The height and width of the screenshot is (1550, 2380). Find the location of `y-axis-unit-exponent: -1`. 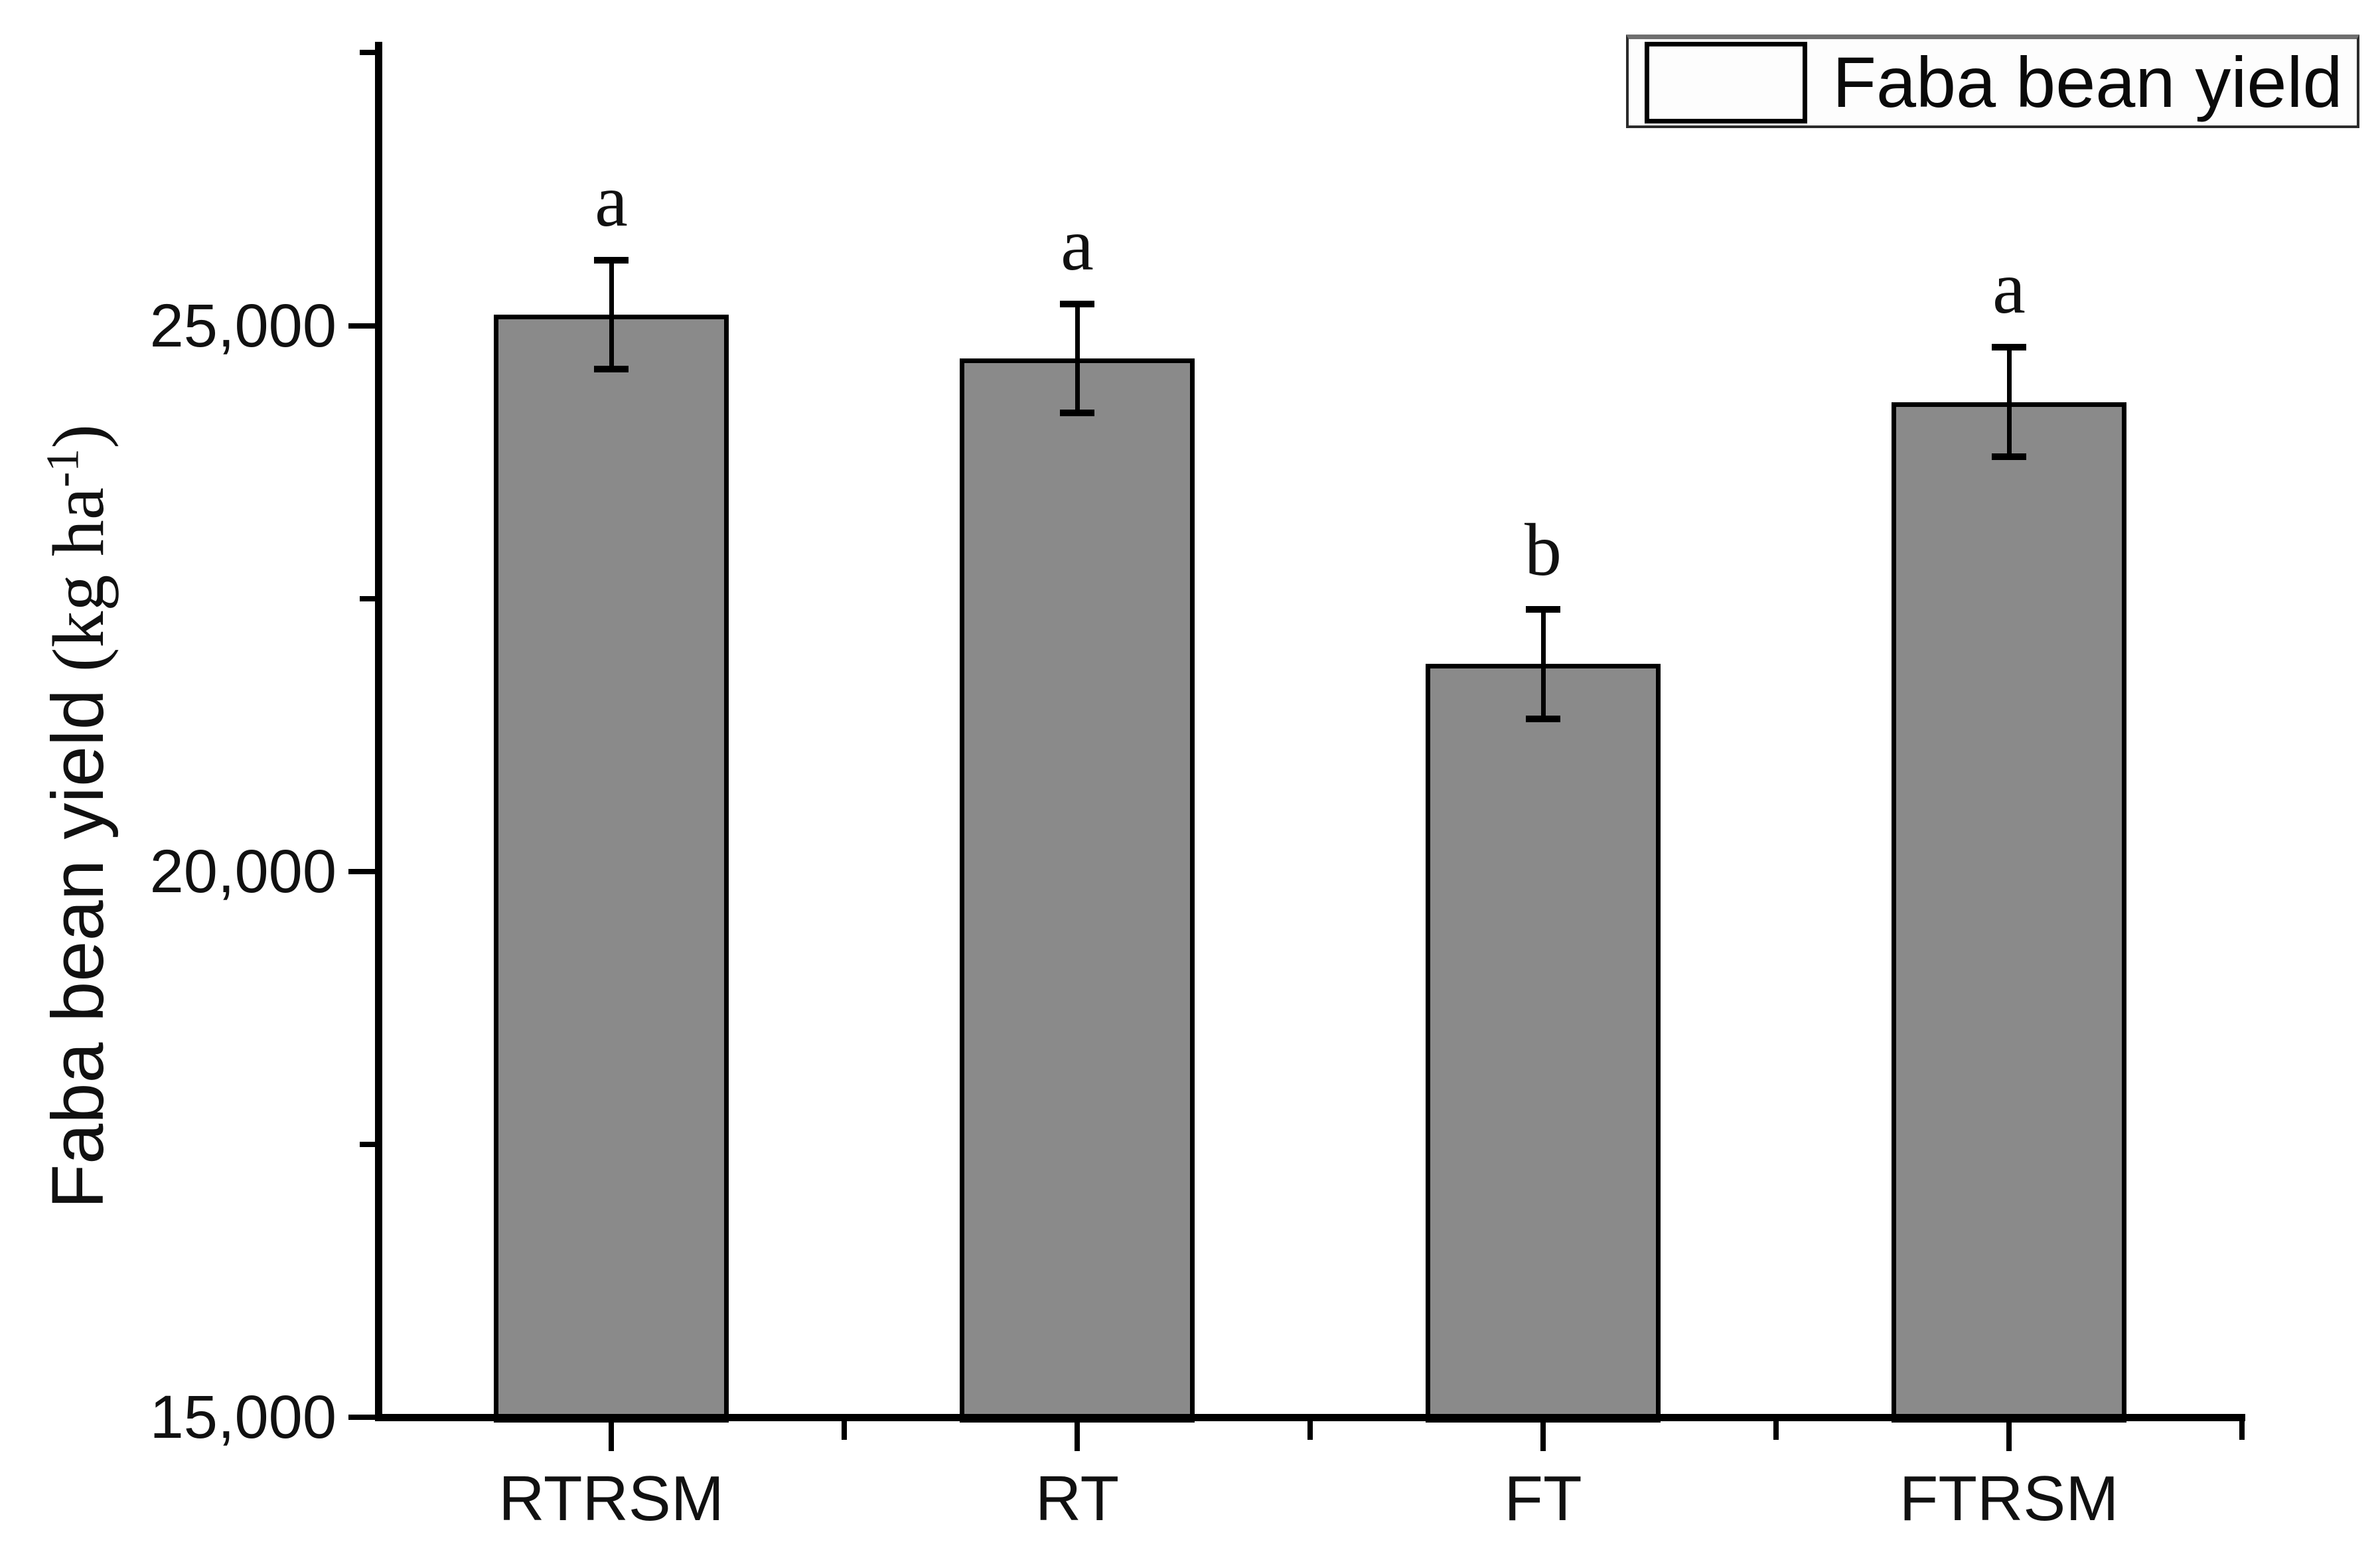

y-axis-unit-exponent: -1 is located at coordinates (63, 468).